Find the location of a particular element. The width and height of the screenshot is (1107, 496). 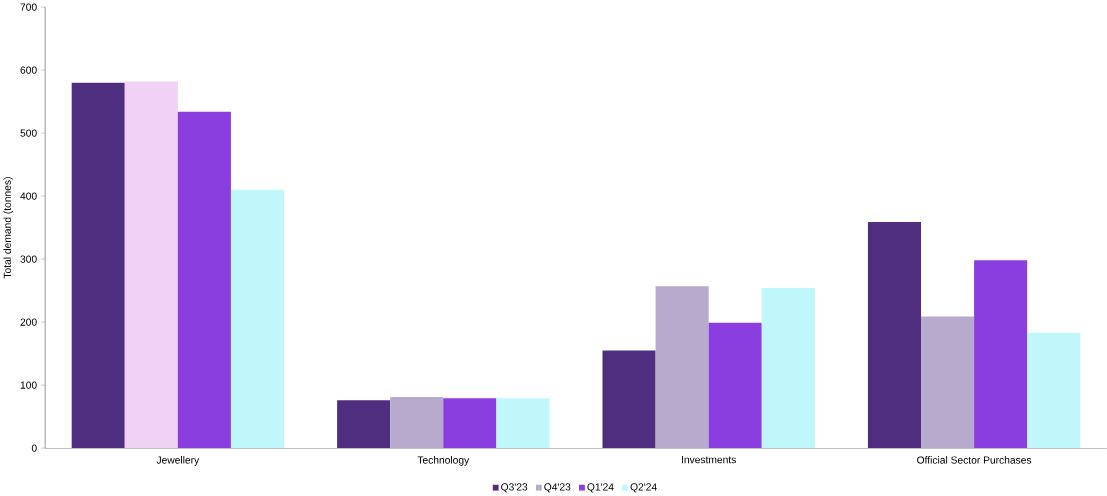

y-axis-title: Total demand (tonnes) is located at coordinates (8, 228).